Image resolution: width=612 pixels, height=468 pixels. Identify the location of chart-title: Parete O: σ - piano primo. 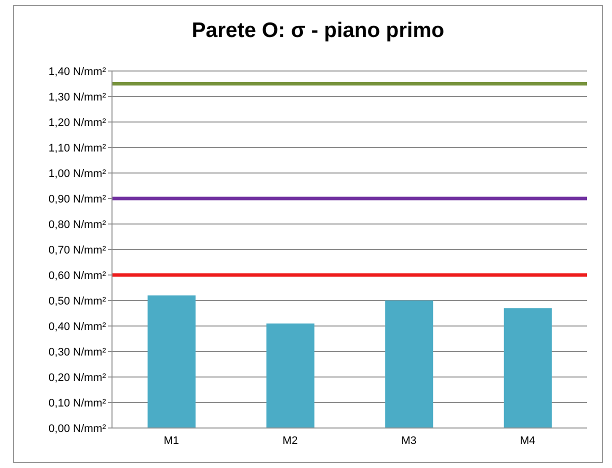
(318, 31).